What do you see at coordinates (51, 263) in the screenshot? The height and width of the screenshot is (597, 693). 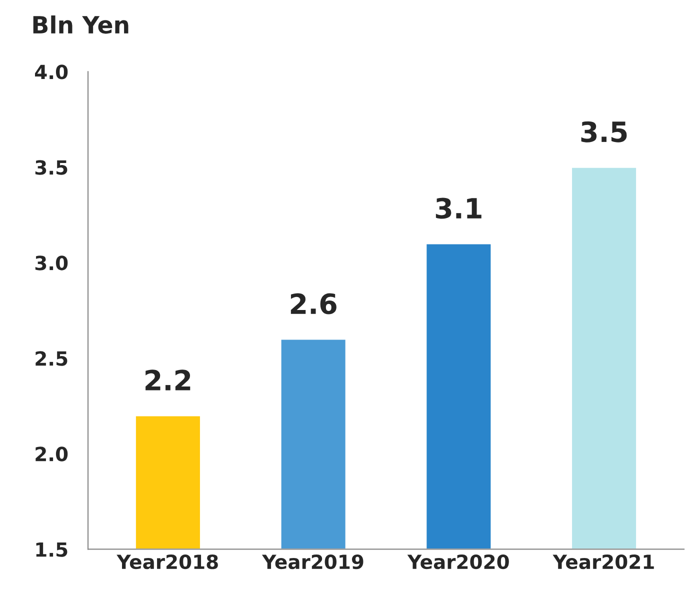 I see `y-tick-label: 3.0` at bounding box center [51, 263].